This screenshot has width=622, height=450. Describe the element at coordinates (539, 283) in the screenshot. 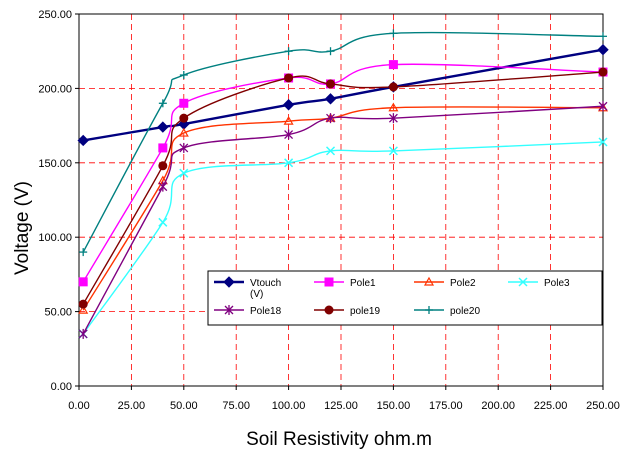

I see `legend-entry-pole3: Pole3` at that location.